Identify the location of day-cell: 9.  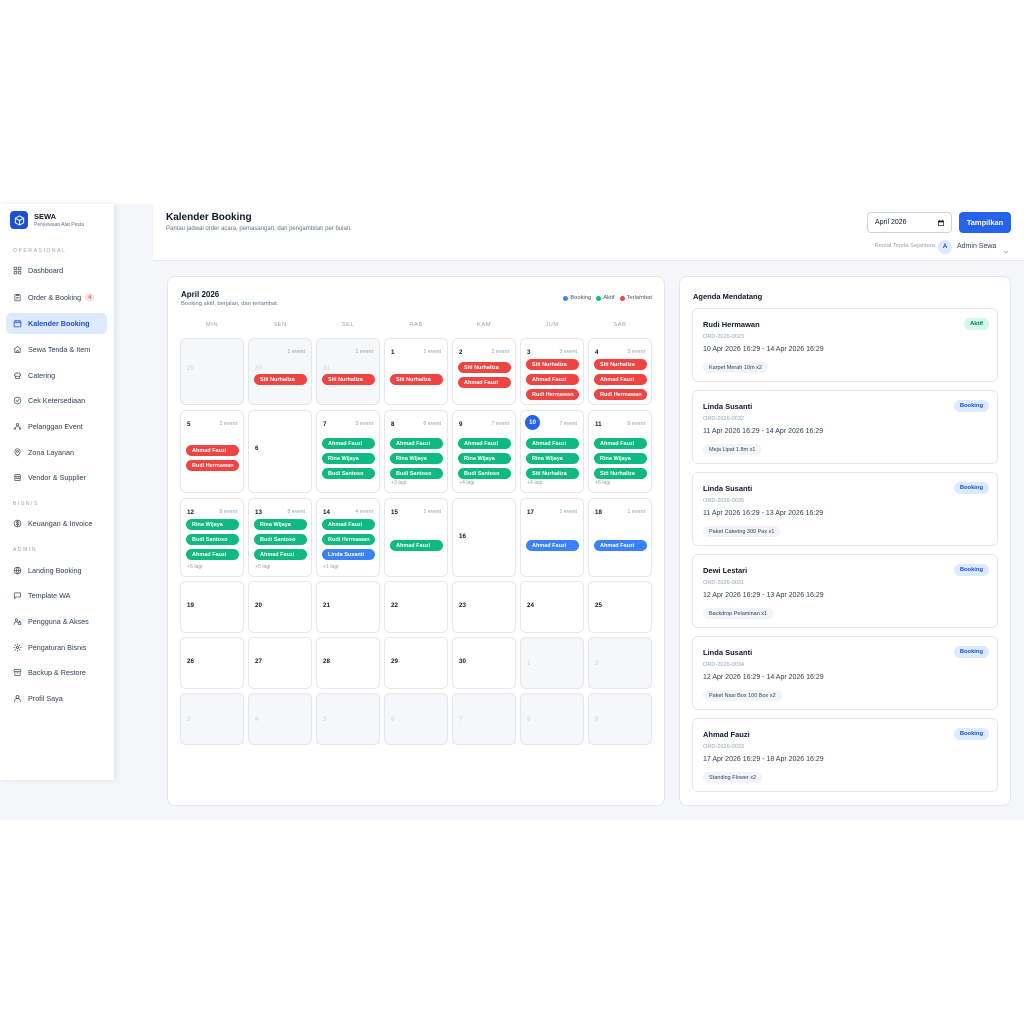
(620, 719).